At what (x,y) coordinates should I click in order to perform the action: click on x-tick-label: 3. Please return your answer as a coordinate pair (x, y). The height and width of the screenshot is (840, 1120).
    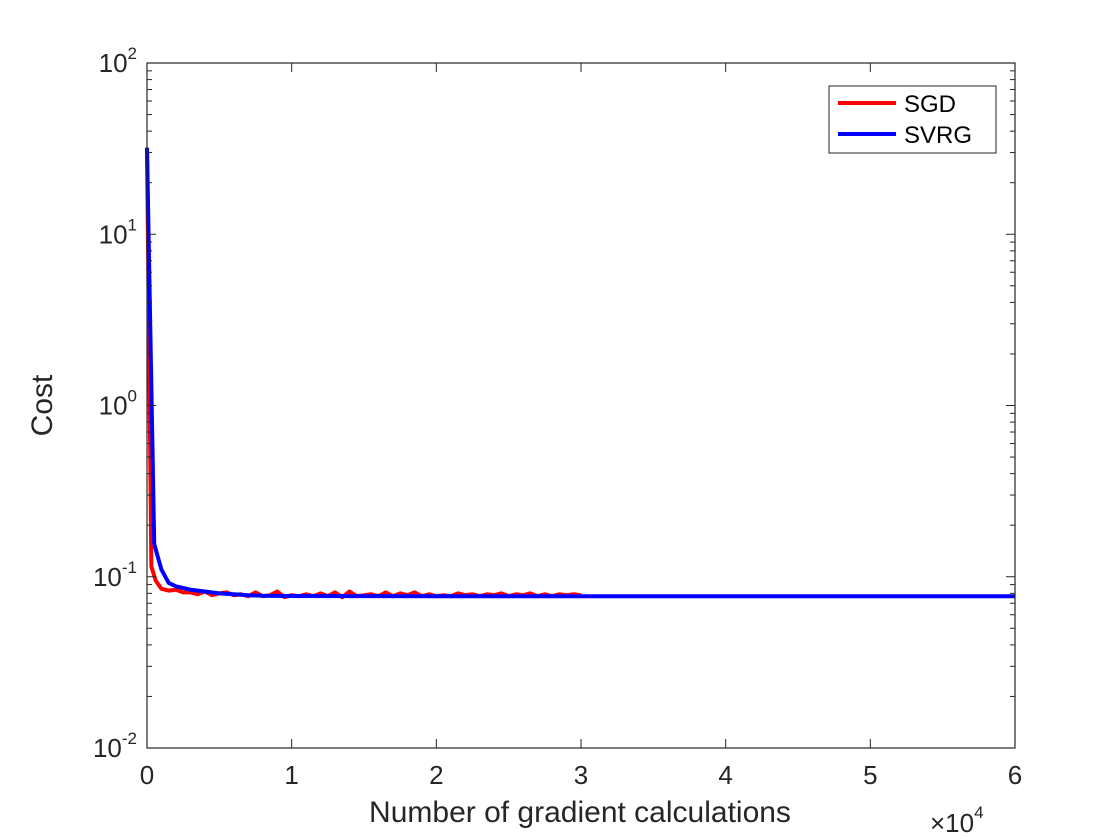
    Looking at the image, I should click on (581, 775).